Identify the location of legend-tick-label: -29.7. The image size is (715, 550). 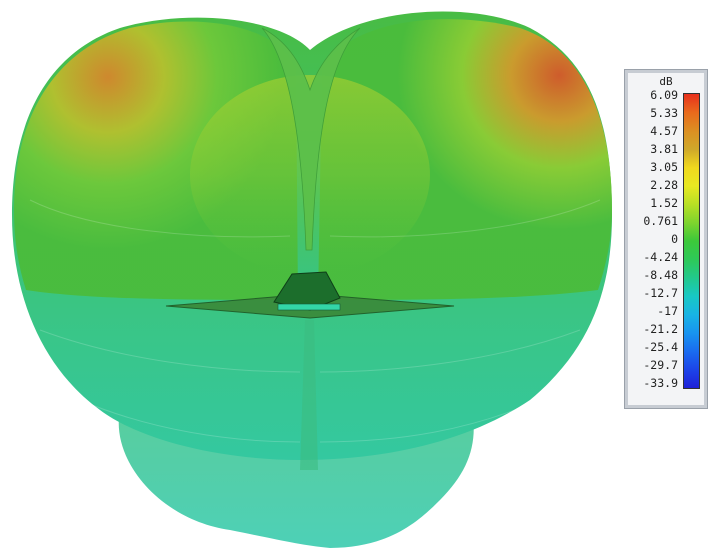
(660, 365).